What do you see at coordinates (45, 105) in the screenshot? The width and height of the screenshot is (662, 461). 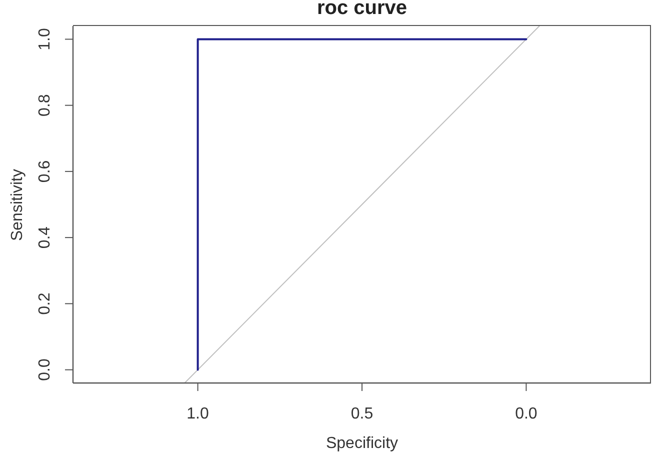 I see `y-tick-label: 0.8` at bounding box center [45, 105].